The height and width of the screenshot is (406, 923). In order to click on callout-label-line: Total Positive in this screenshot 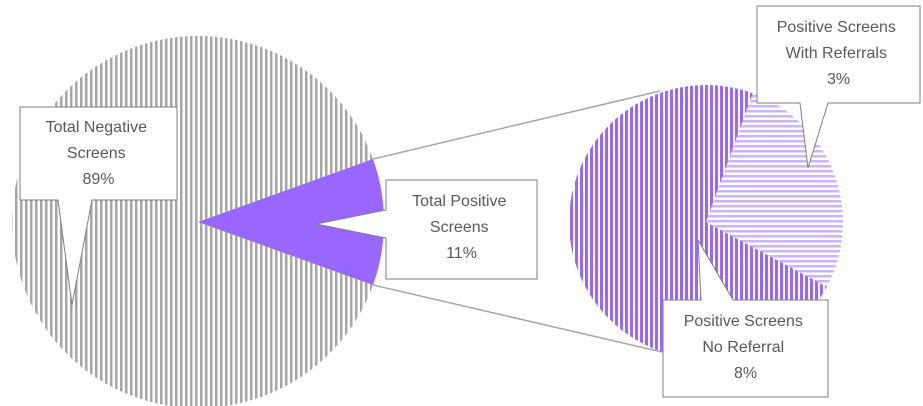, I will do `click(459, 201)`.